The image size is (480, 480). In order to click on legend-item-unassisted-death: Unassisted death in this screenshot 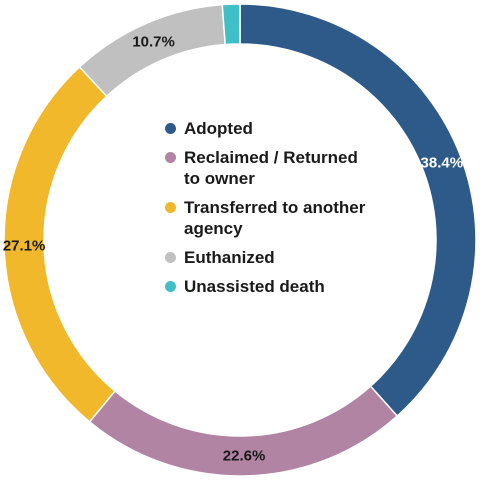, I will do `click(267, 286)`.